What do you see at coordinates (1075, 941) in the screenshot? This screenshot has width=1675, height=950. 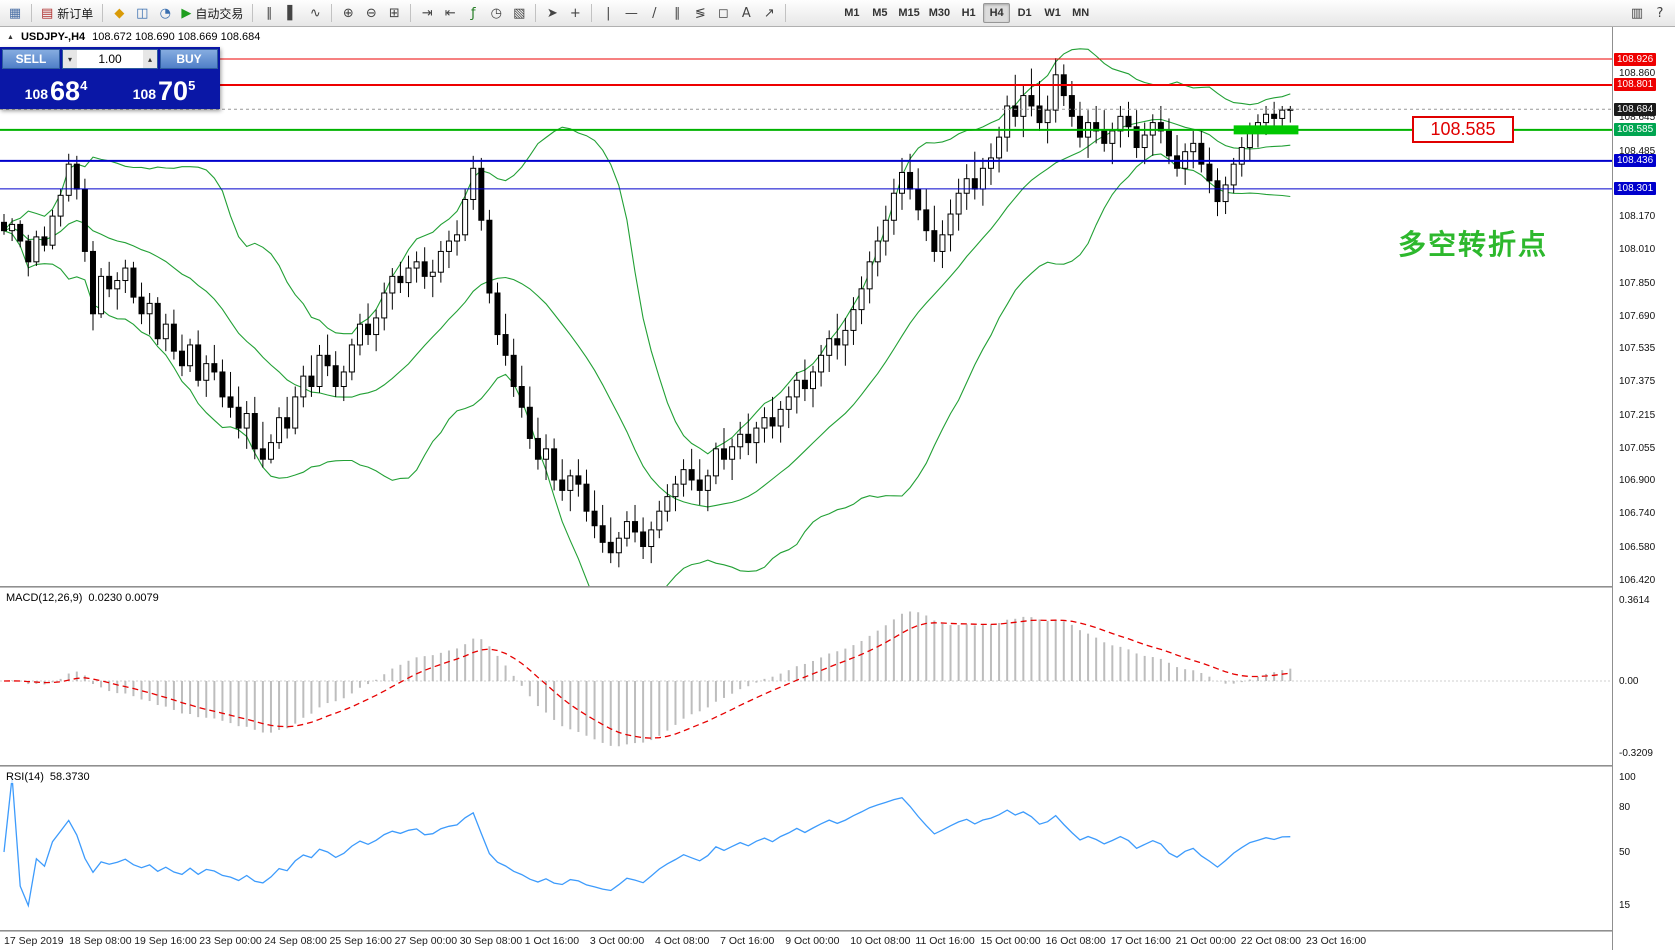 I see `time-axis-label: 16 Oct 08:00` at bounding box center [1075, 941].